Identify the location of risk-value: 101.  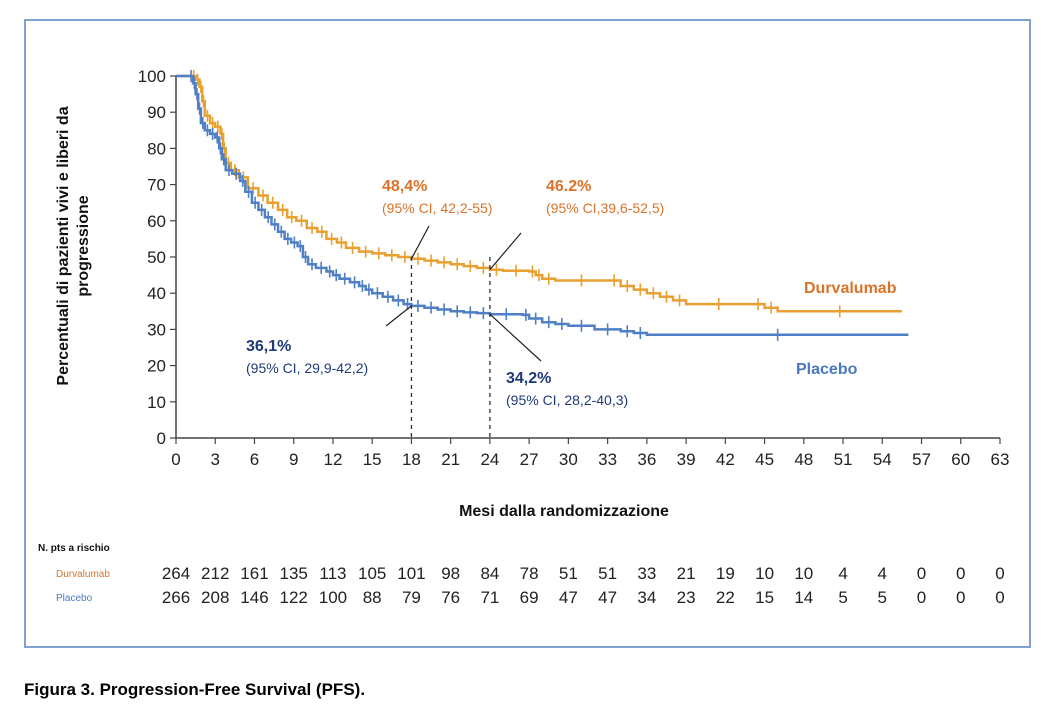
(411, 573).